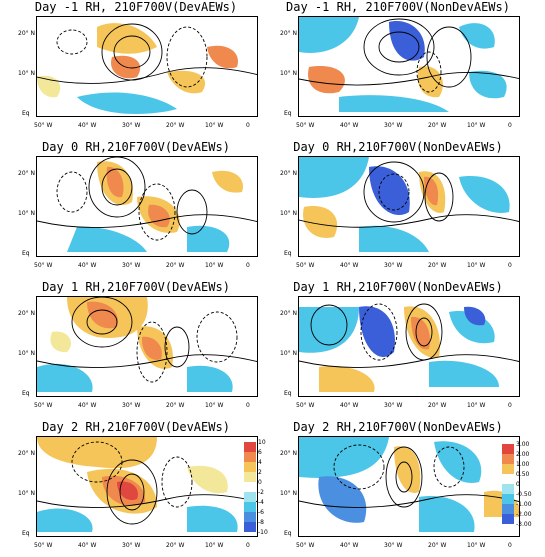 The width and height of the screenshot is (545, 557). I want to click on panel-title: Day -1 RH, 210F700V(NonDevAEWs), so click(398, 7).